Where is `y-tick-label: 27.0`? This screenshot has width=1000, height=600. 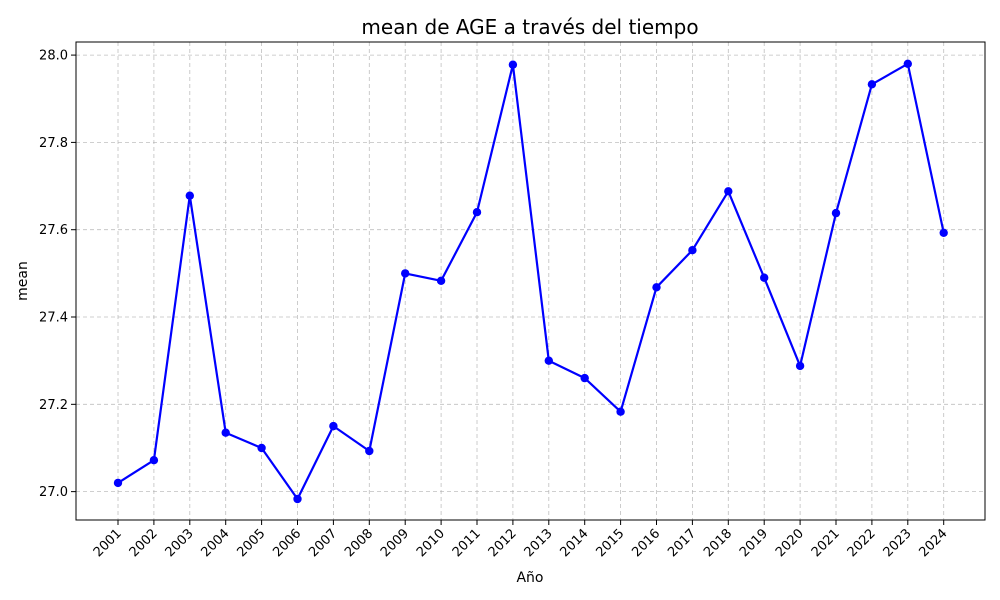
y-tick-label: 27.0 is located at coordinates (53, 492).